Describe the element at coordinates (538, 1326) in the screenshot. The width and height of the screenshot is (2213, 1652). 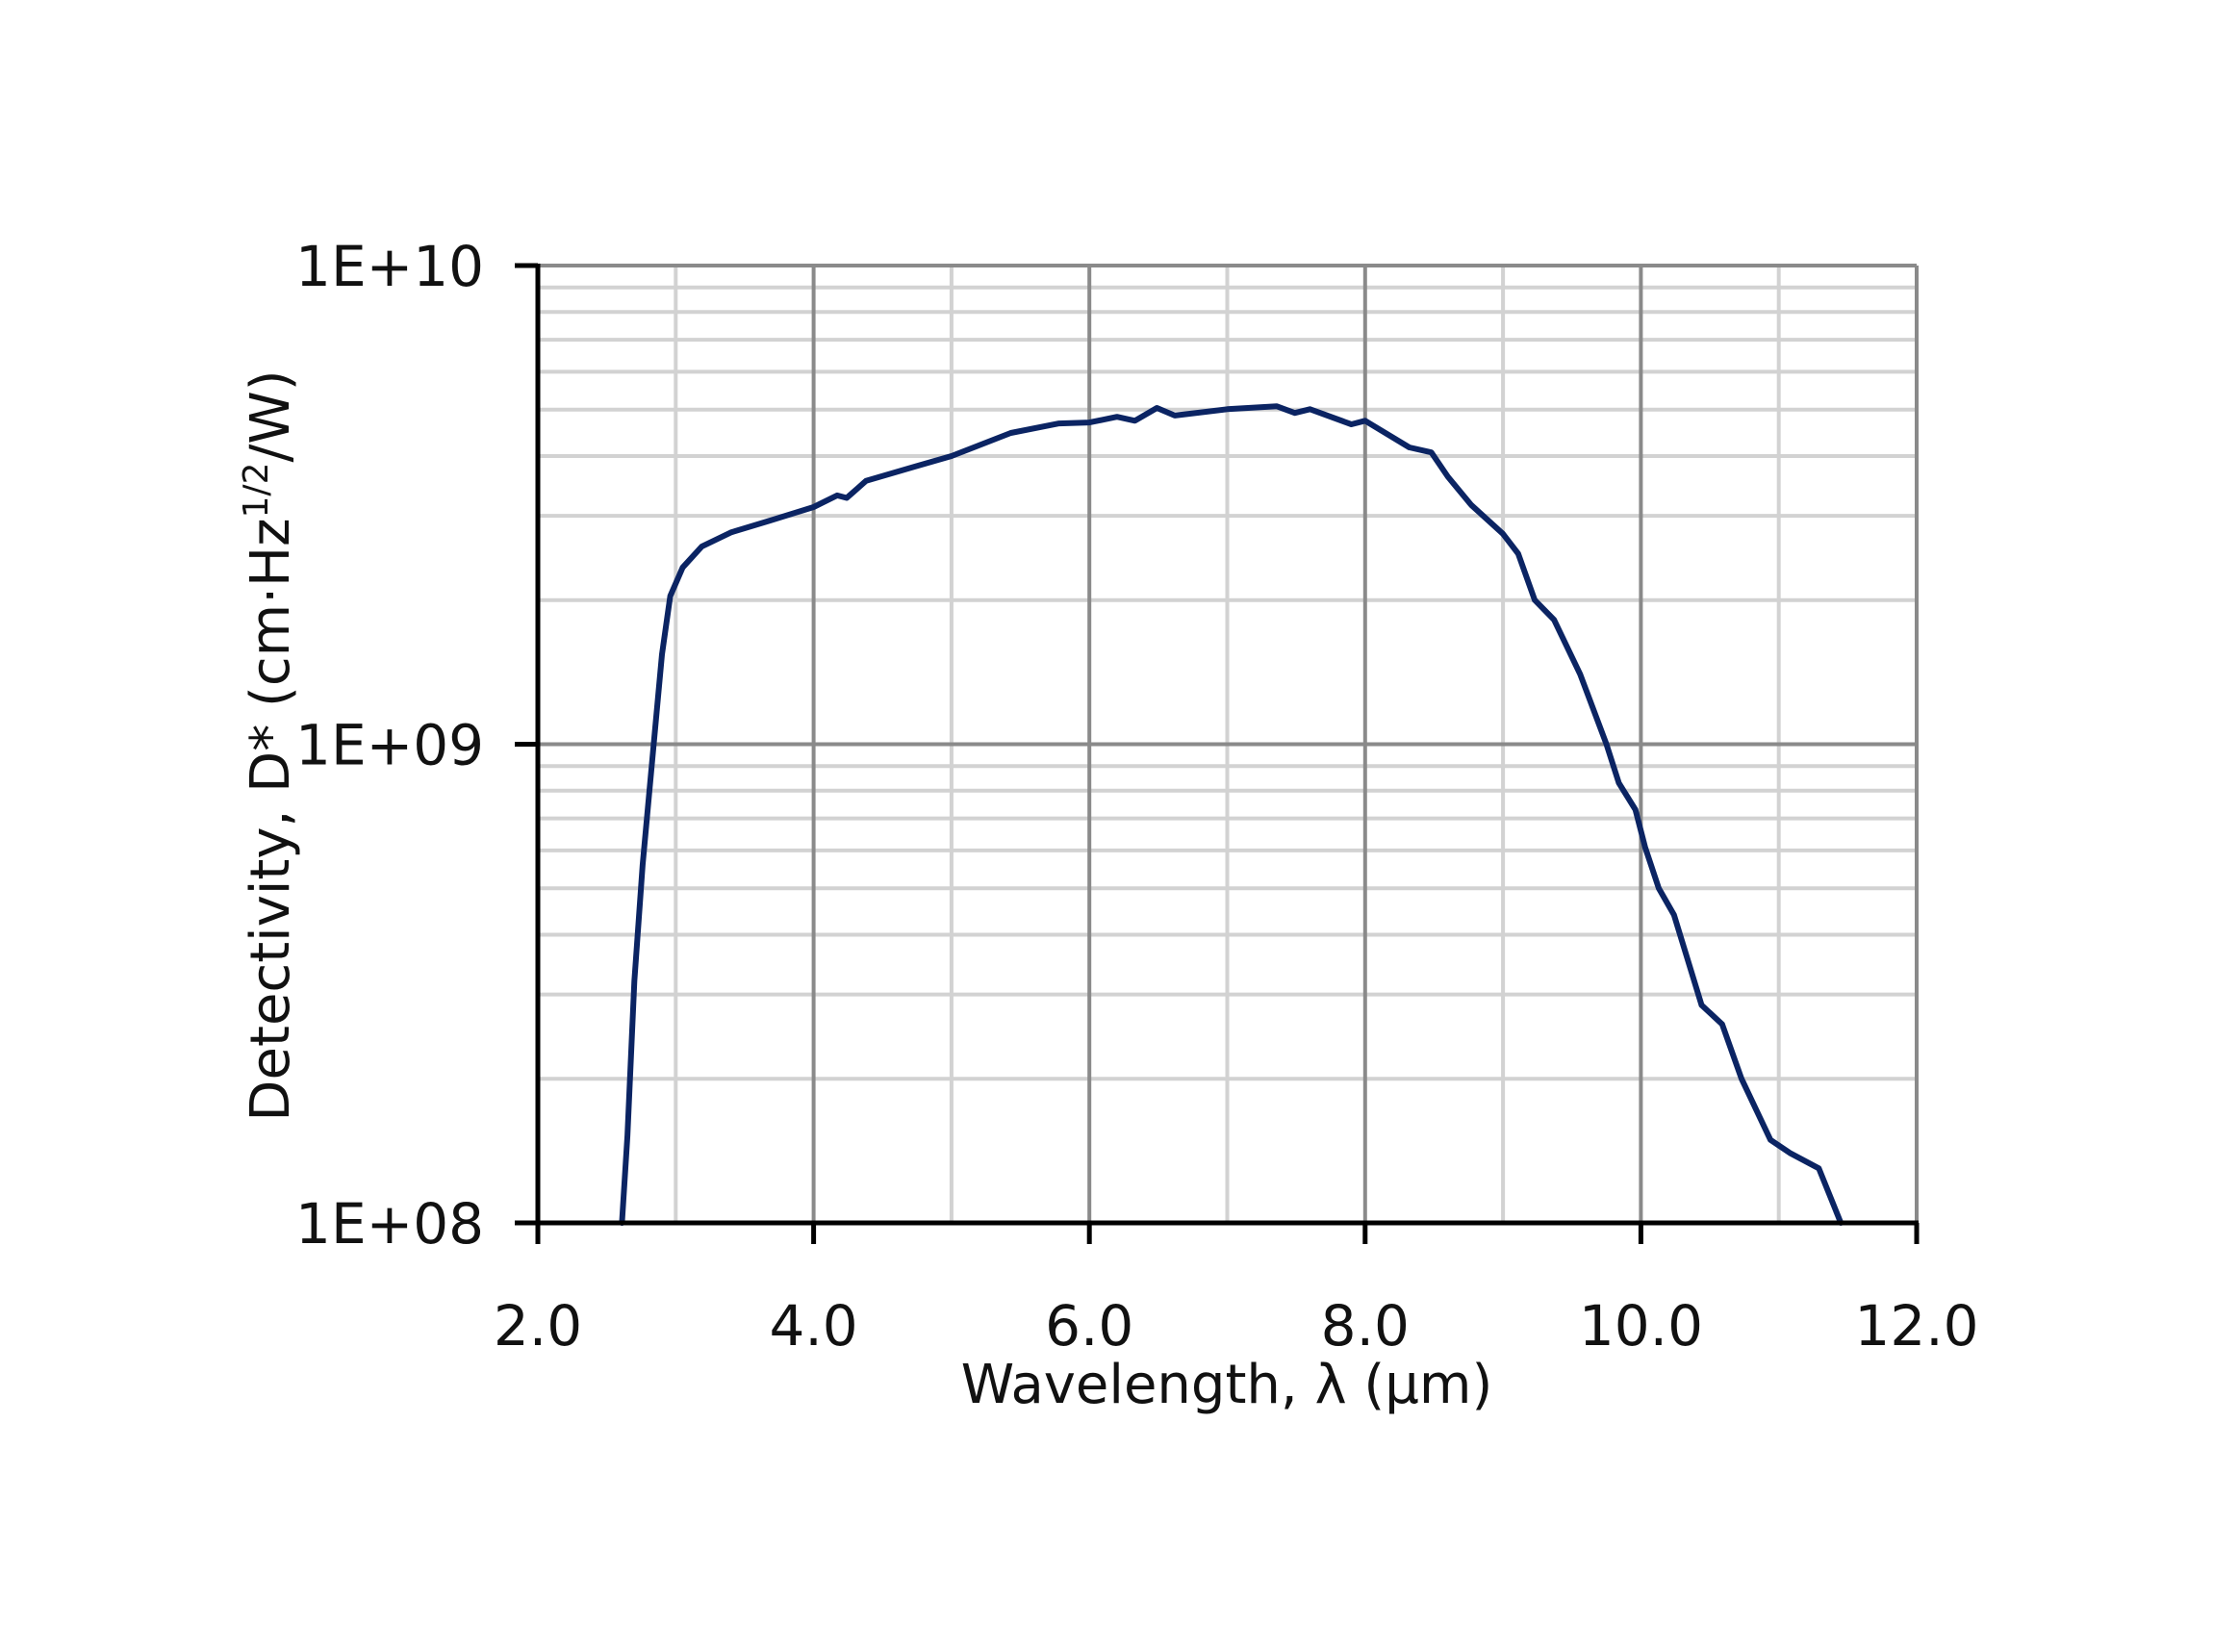
I see `x-tick-label: 2.0` at that location.